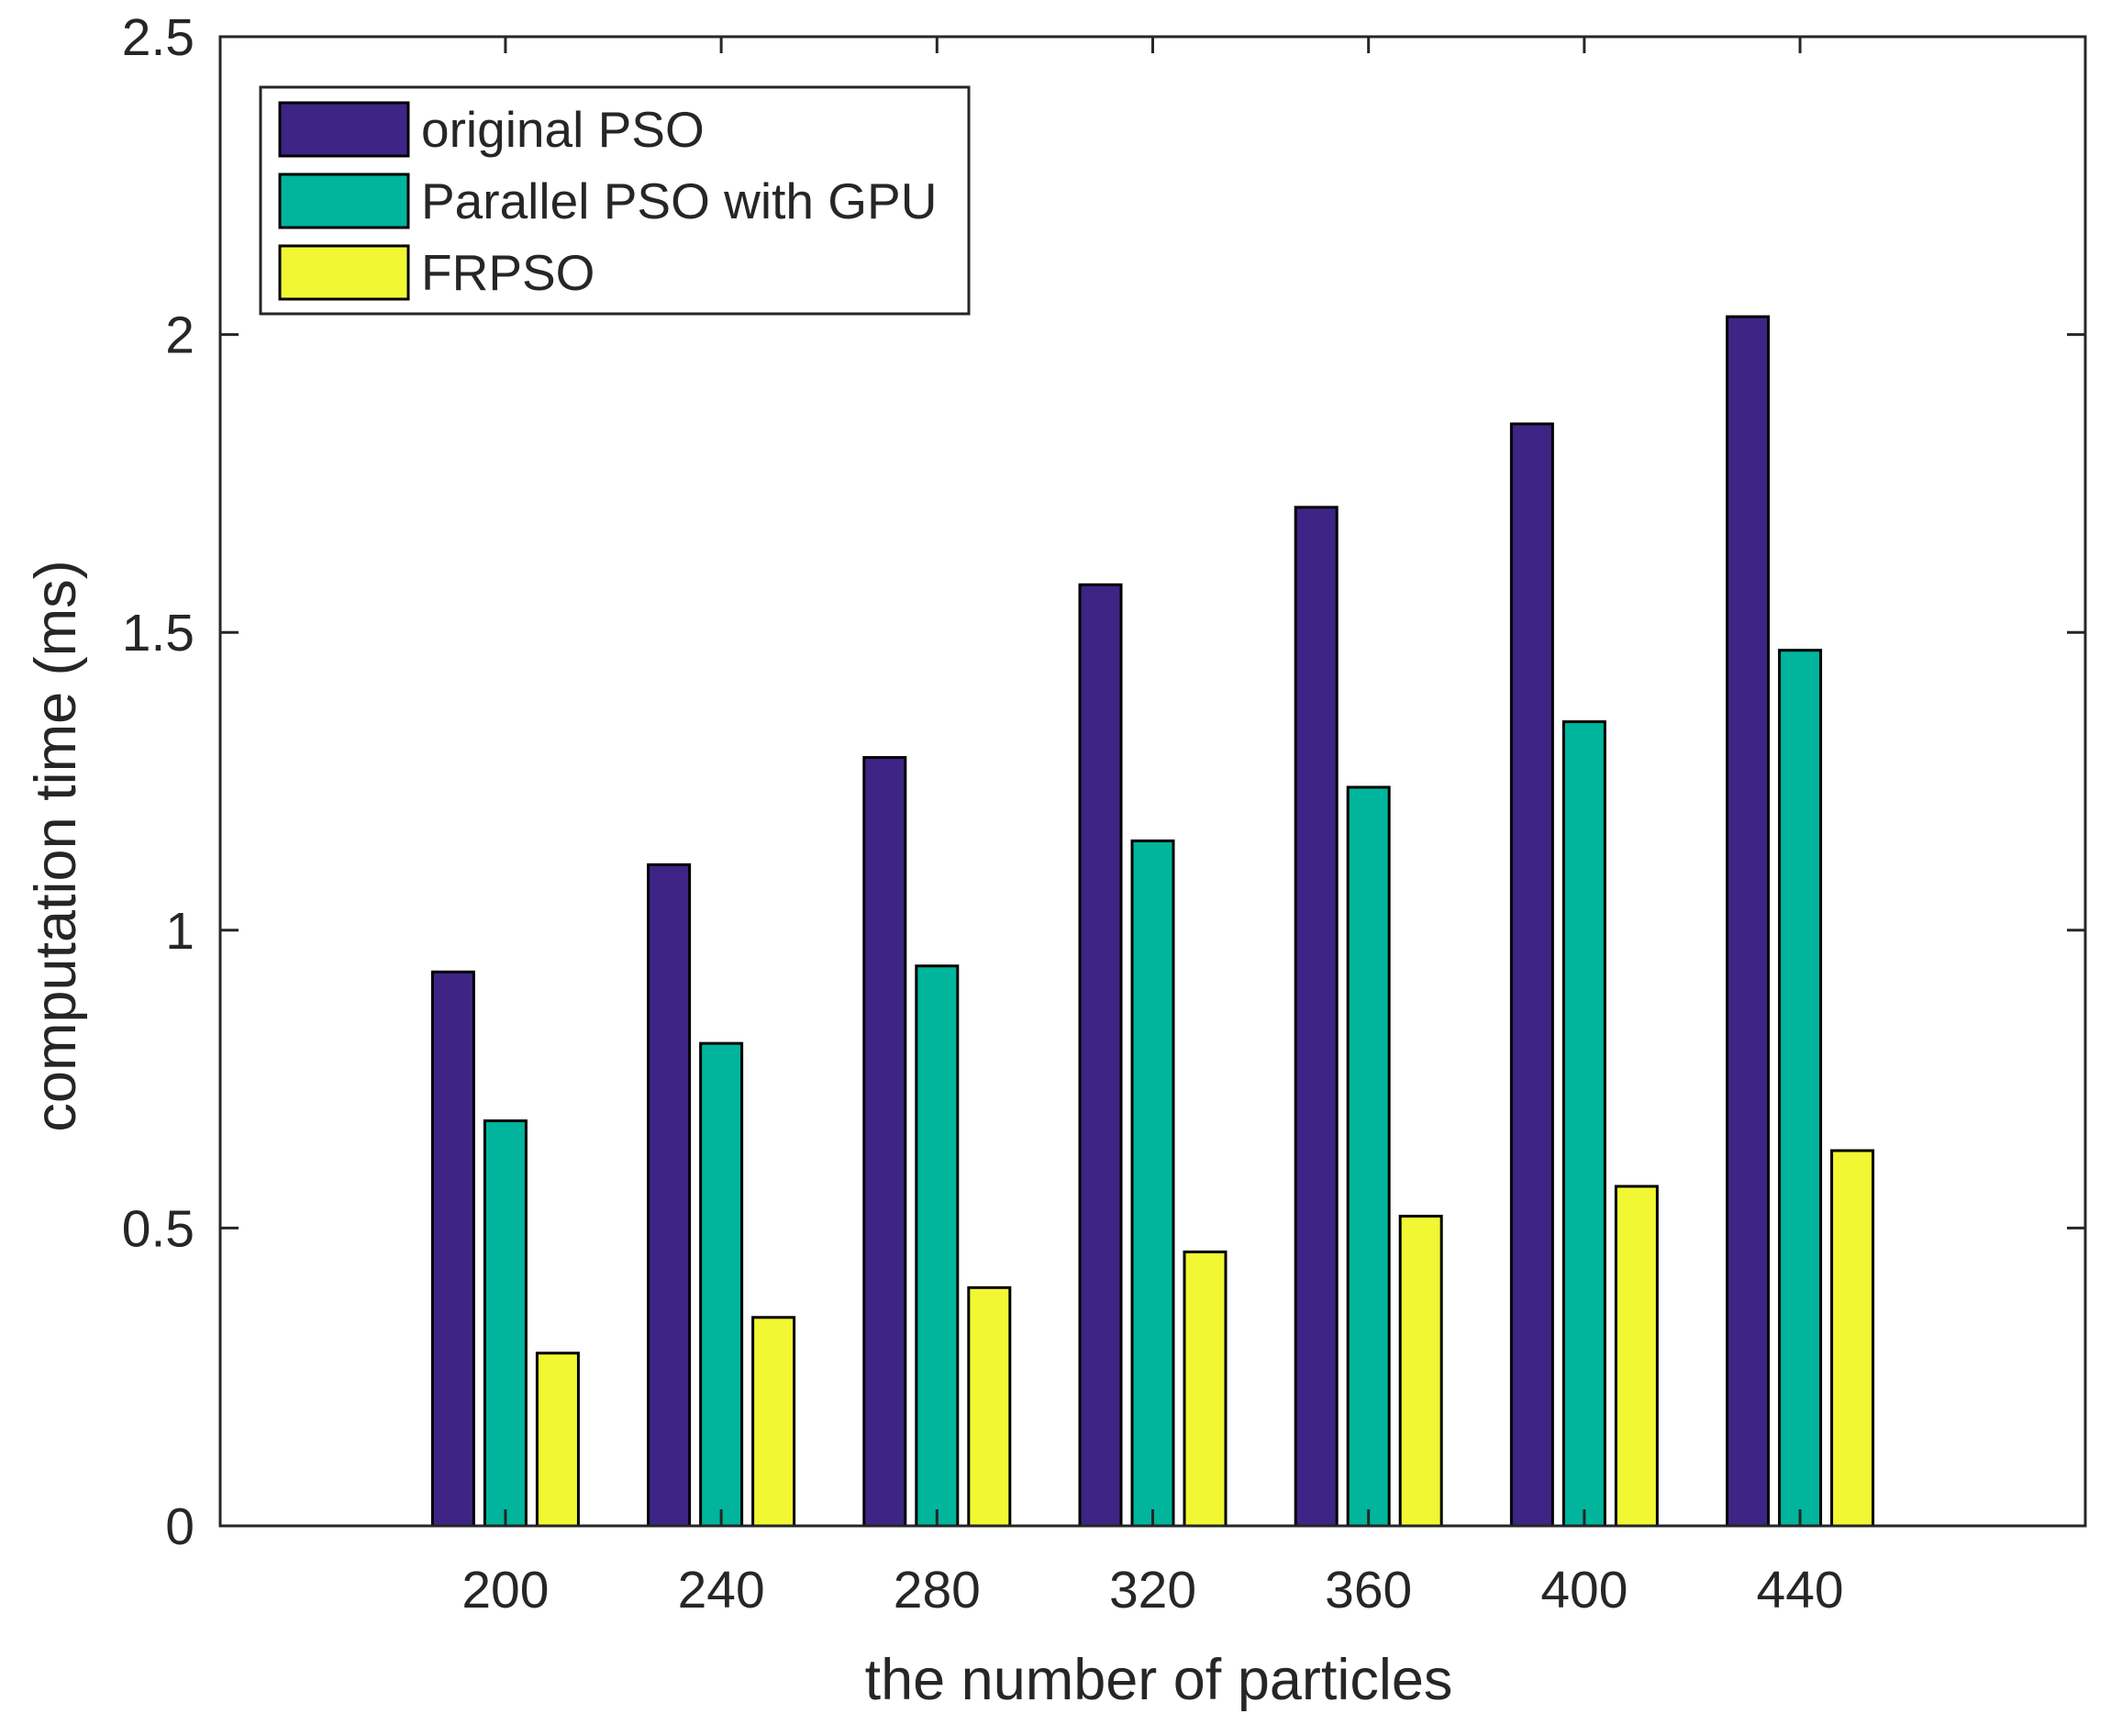  Describe the element at coordinates (1152, 1590) in the screenshot. I see `x-tick-label: 320` at that location.